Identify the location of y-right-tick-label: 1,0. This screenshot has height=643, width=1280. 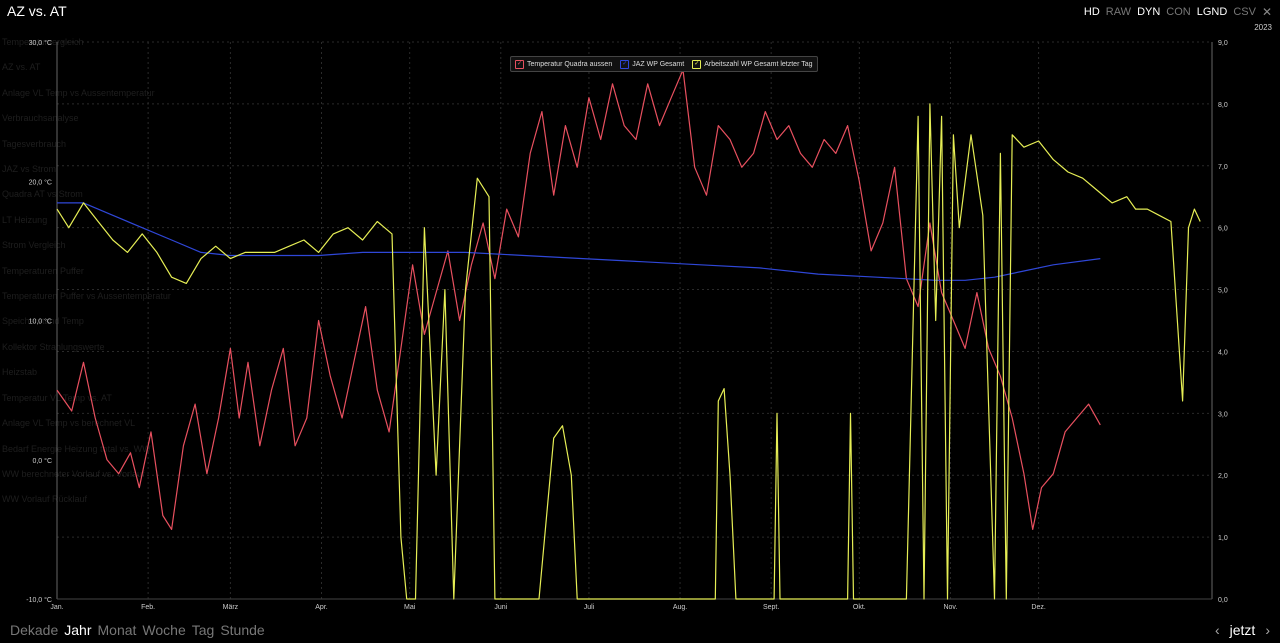
(1223, 538).